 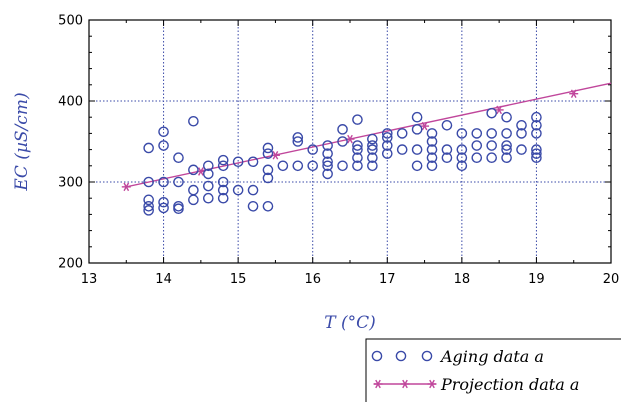 I want to click on x-tick-label: 13, so click(x=89, y=279).